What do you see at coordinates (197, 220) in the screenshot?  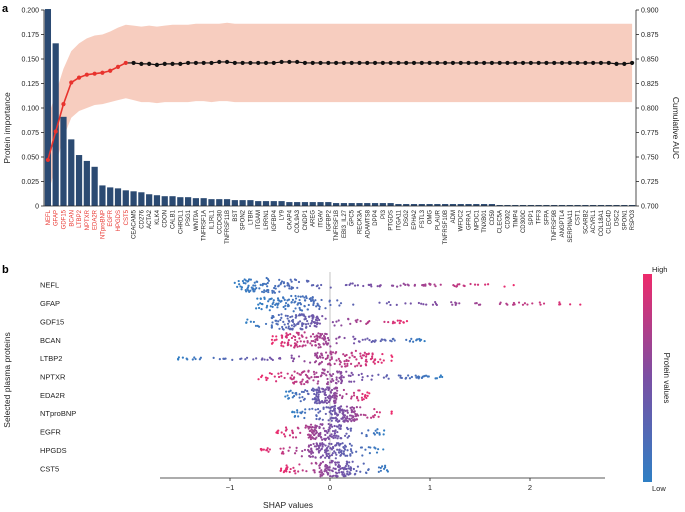 I see `category-label-wnt9a: WNT9A` at bounding box center [197, 220].